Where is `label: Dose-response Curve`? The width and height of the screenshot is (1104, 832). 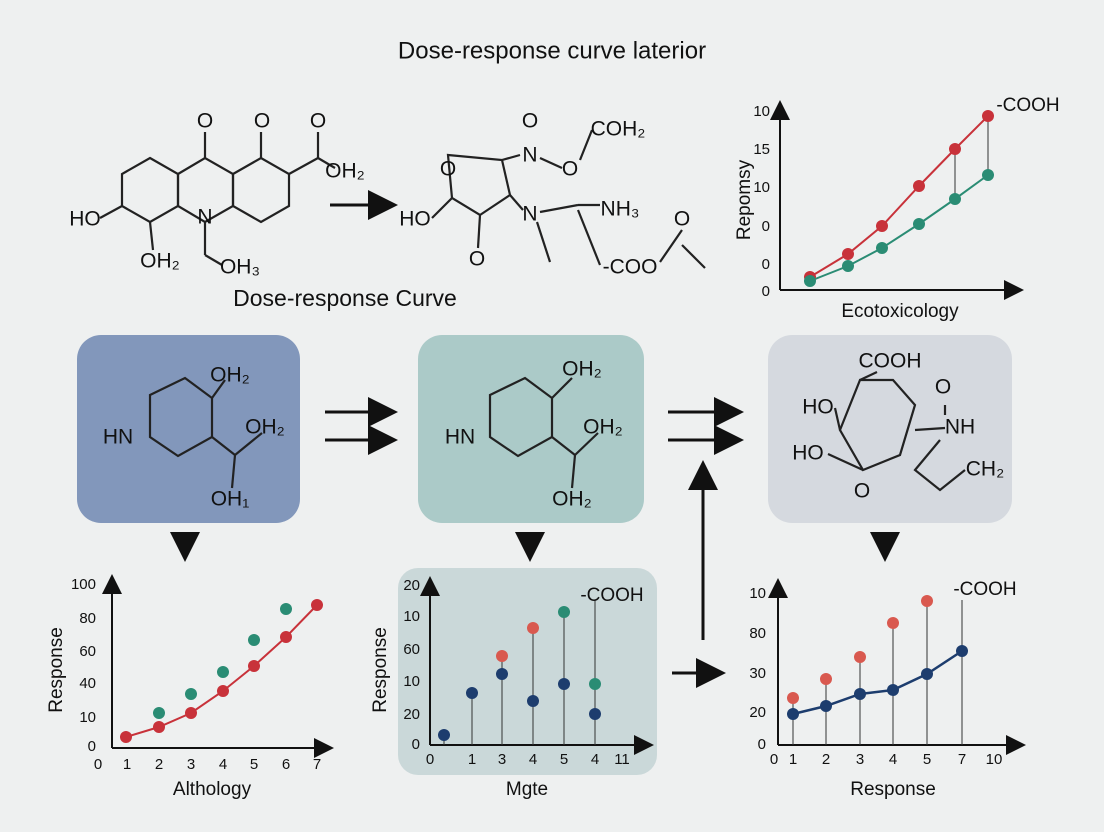 label: Dose-response Curve is located at coordinates (345, 298).